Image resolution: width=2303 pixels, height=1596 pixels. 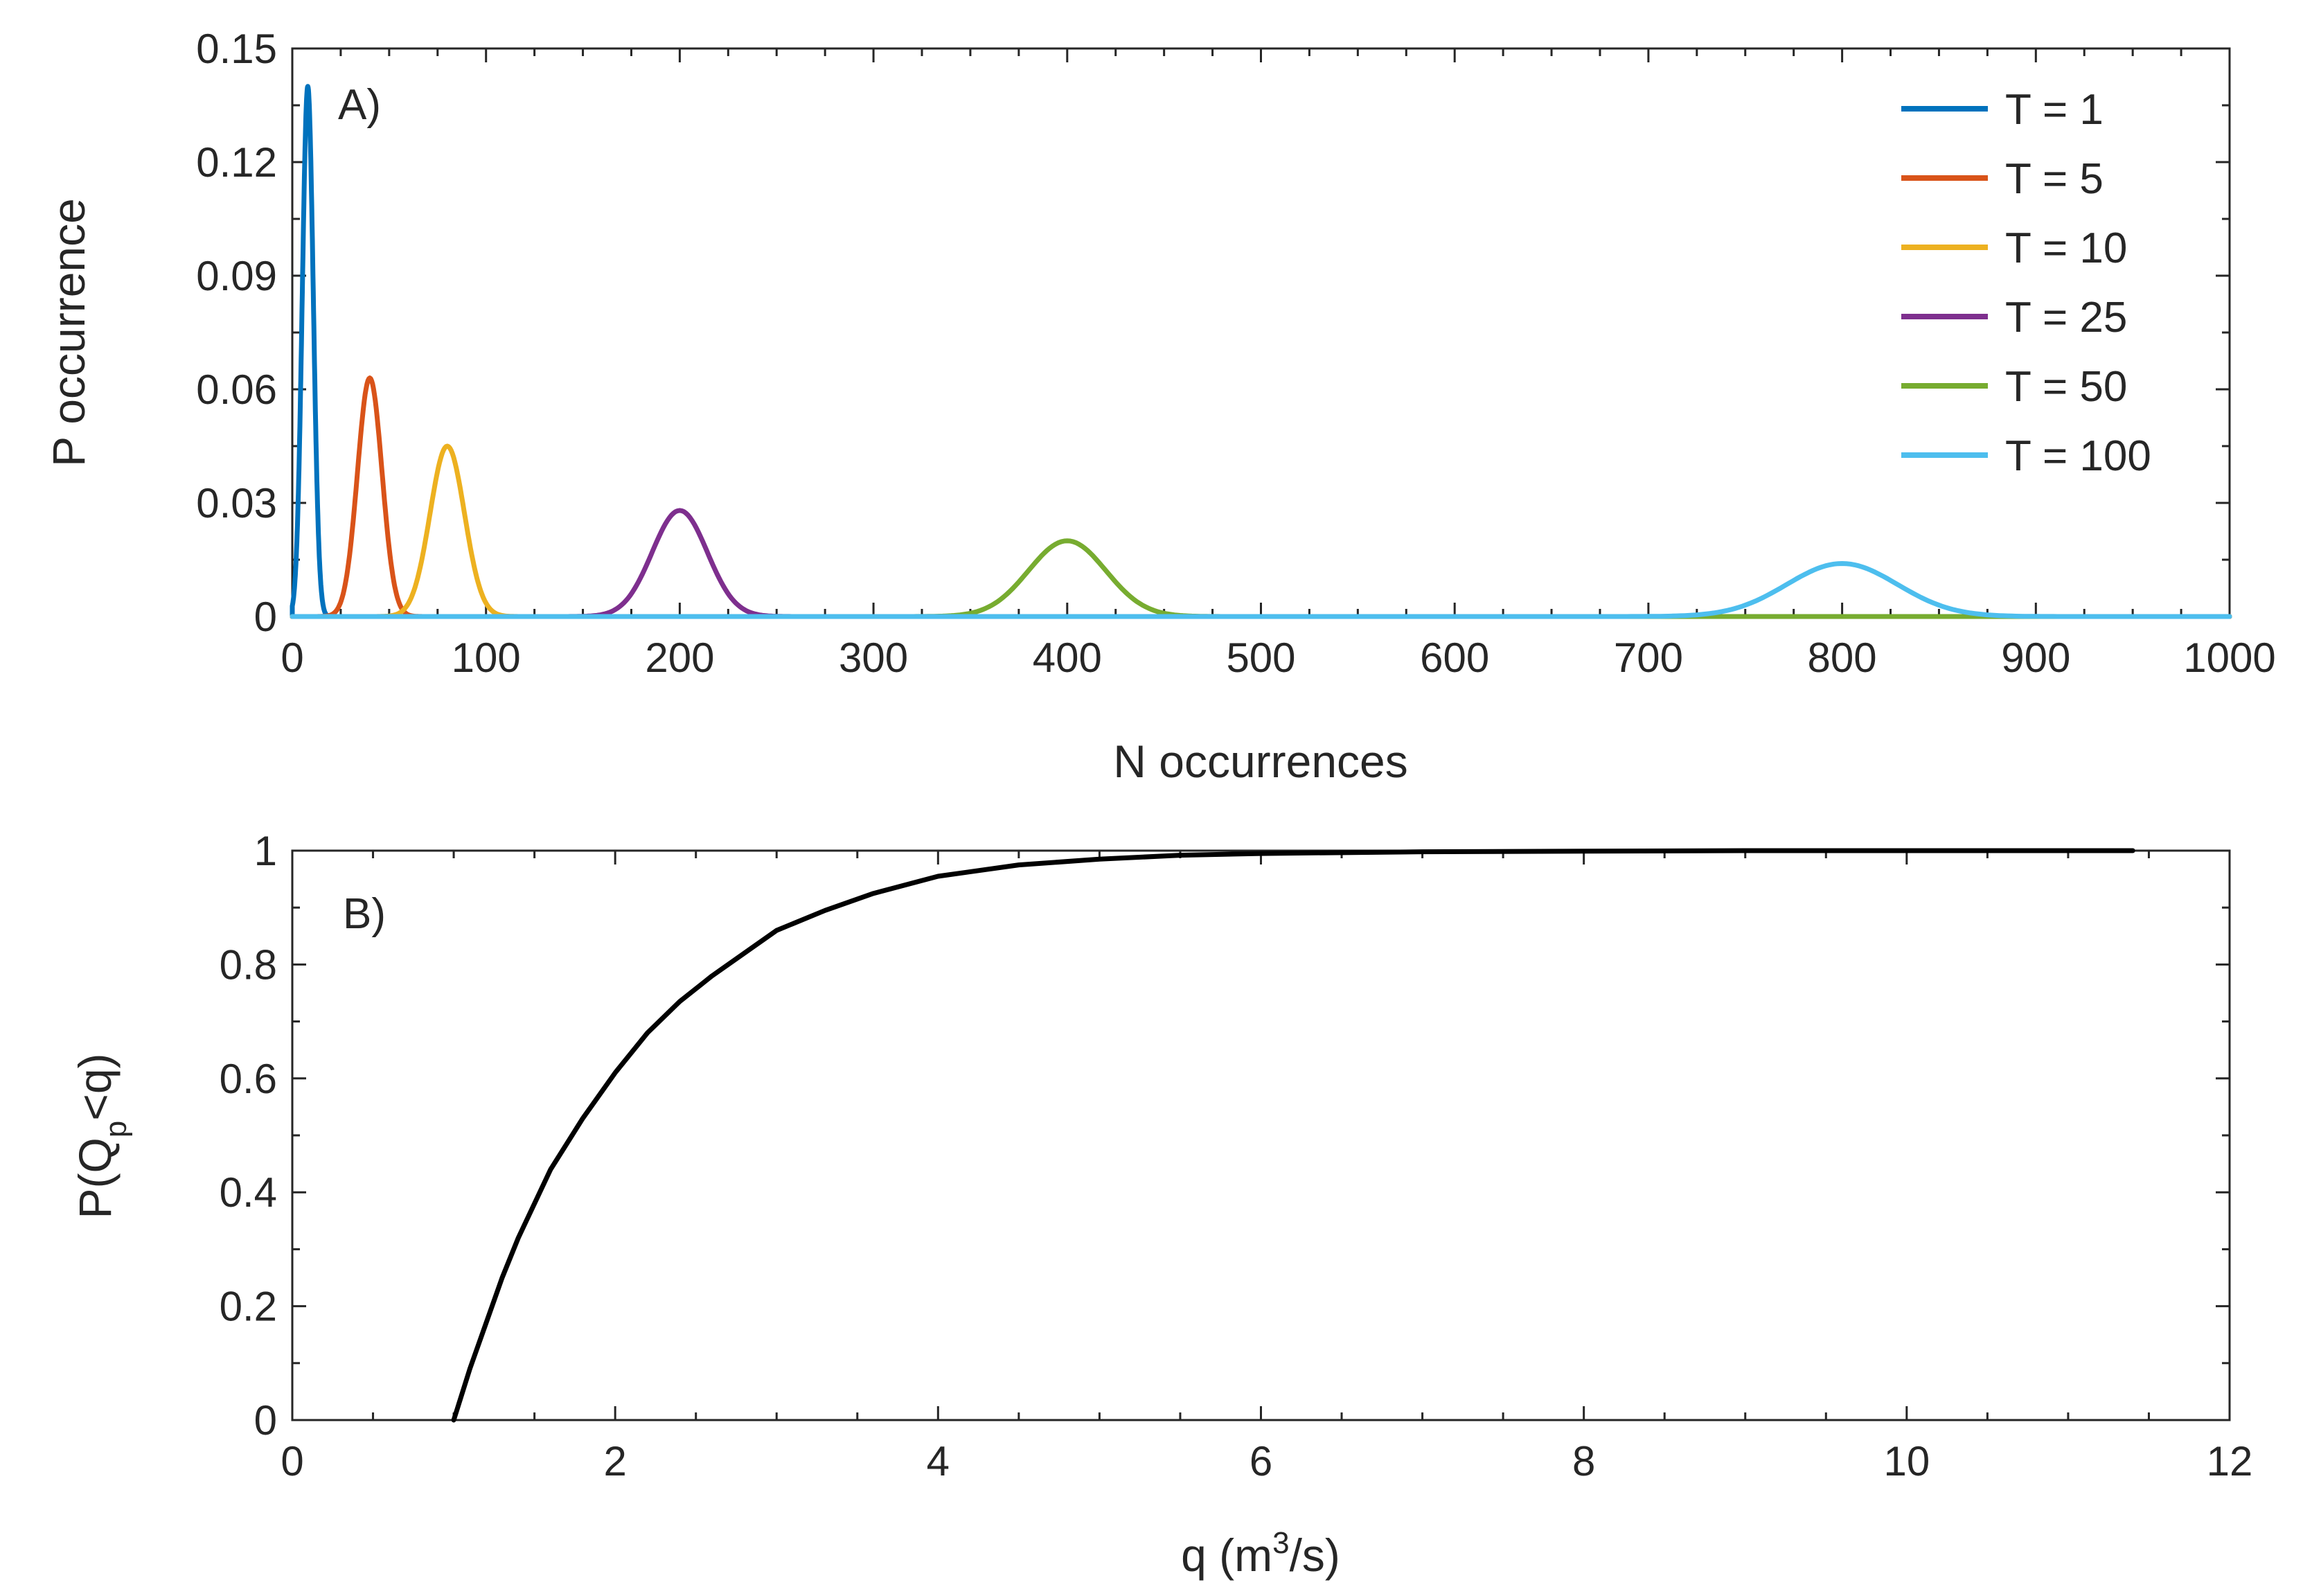 I want to click on panel-a-y-tick-label: 0.12, so click(x=236, y=162).